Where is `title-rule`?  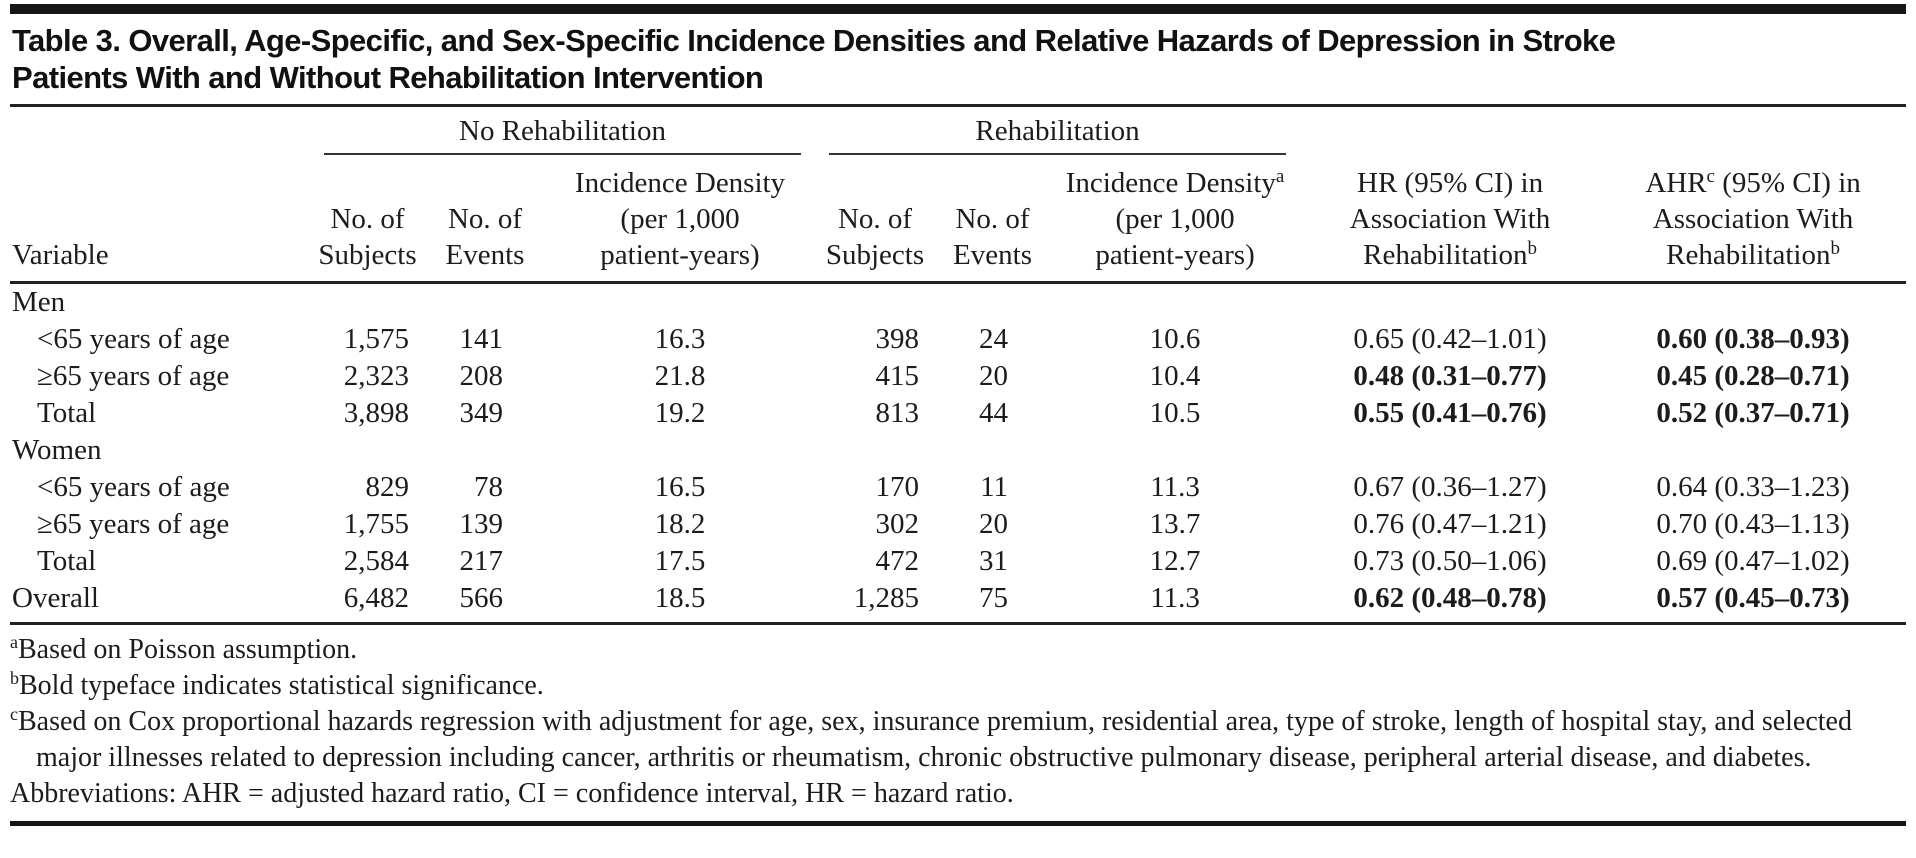 title-rule is located at coordinates (958, 105).